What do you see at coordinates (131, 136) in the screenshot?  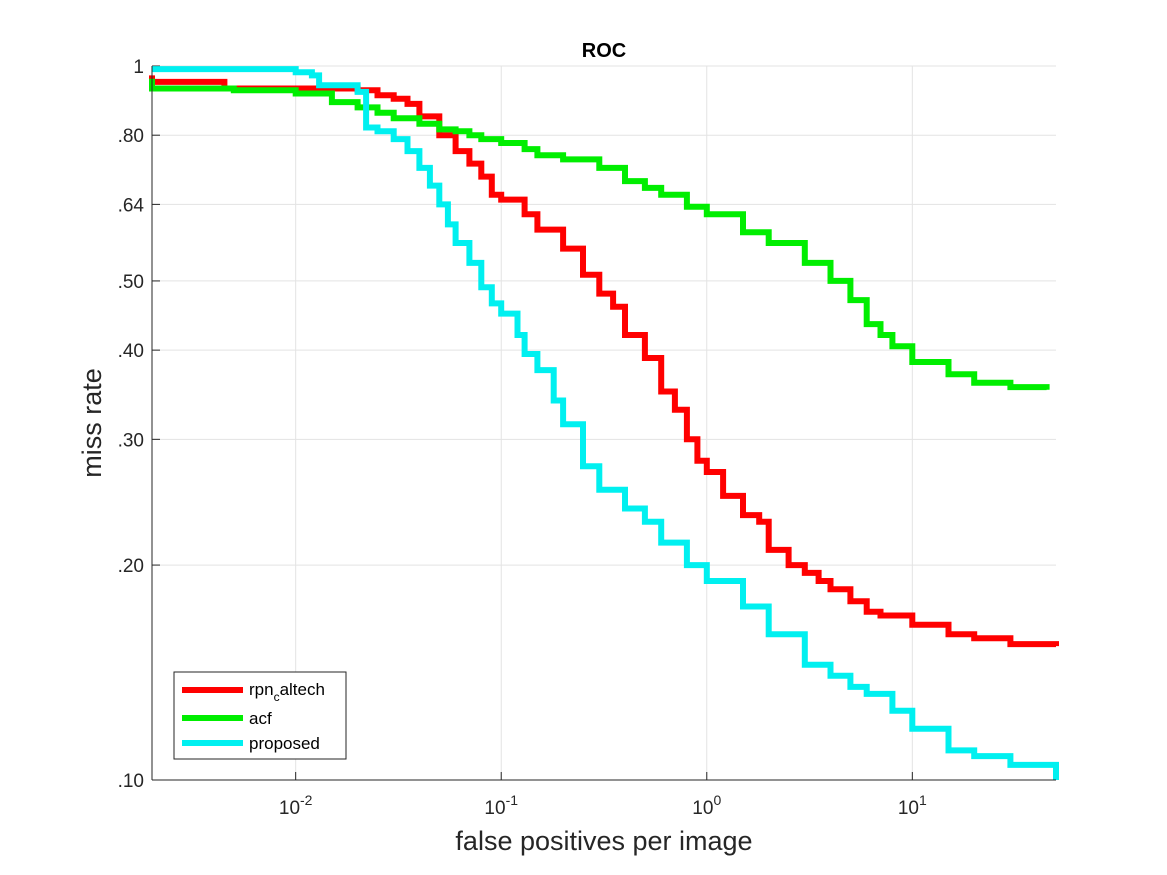 I see `y-tick-label: .80` at bounding box center [131, 136].